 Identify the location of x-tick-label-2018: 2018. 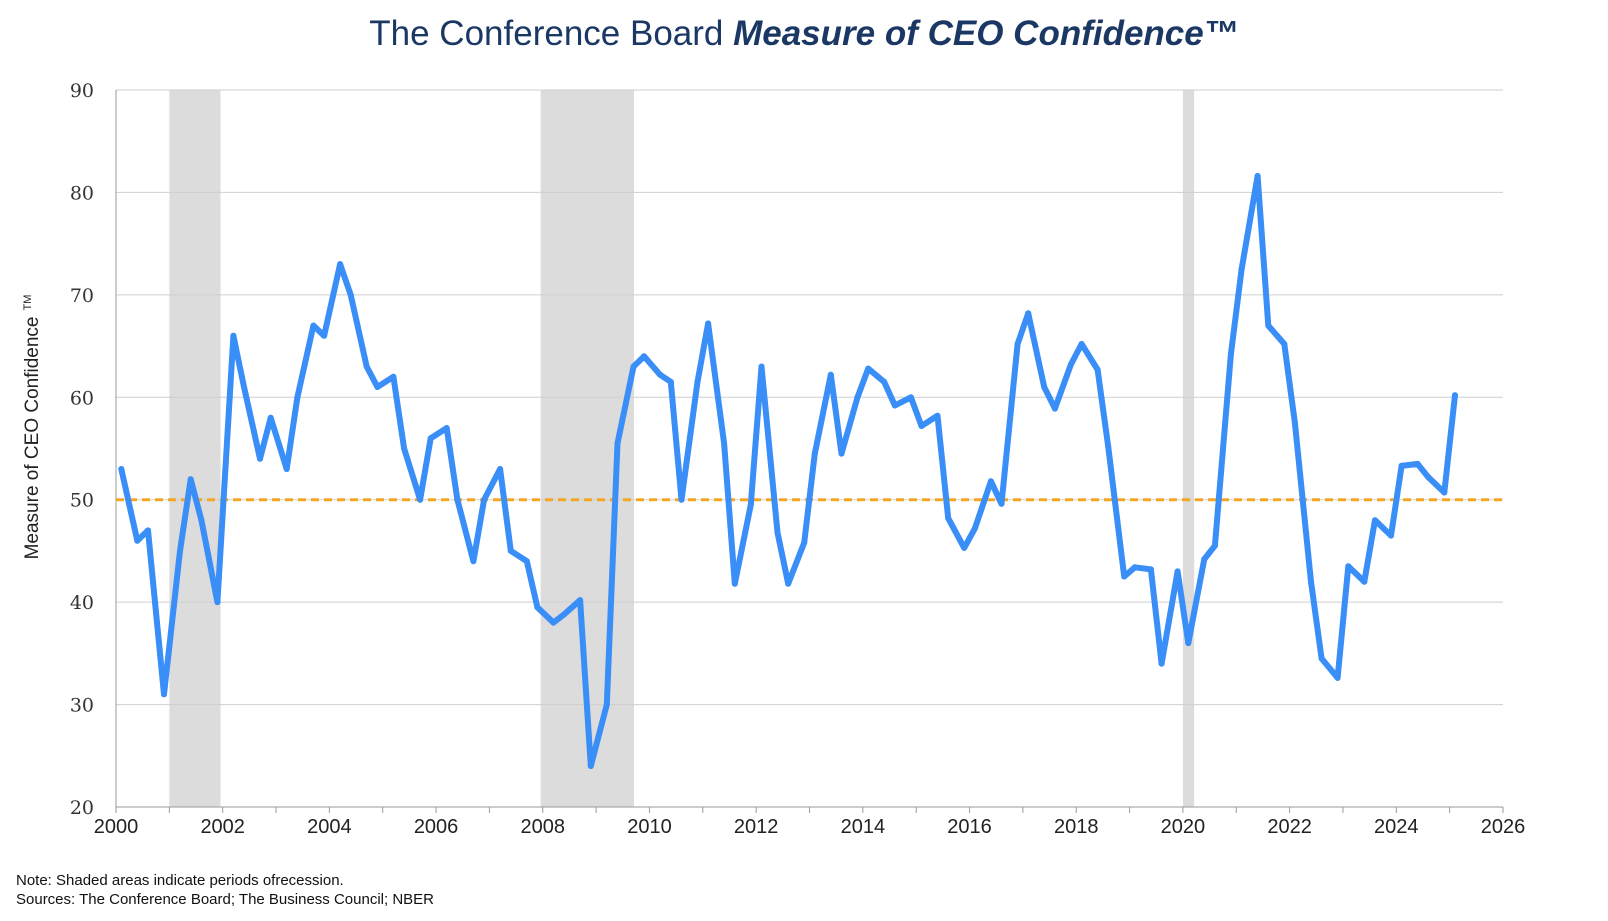
(1076, 827).